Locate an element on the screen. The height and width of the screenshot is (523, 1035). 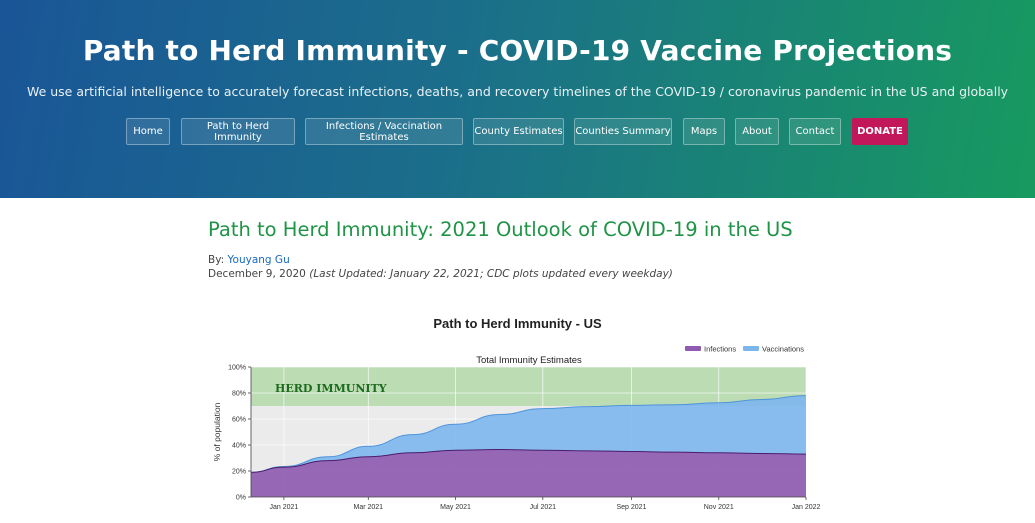
chart-header: Path to Herd Immunity - US is located at coordinates (517, 323).